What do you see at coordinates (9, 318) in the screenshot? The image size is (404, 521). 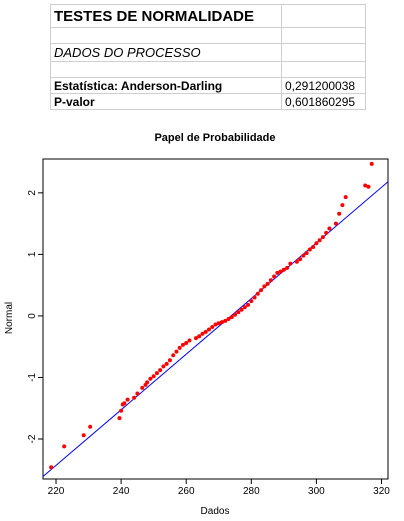 I see `y-axis-label: Normal` at bounding box center [9, 318].